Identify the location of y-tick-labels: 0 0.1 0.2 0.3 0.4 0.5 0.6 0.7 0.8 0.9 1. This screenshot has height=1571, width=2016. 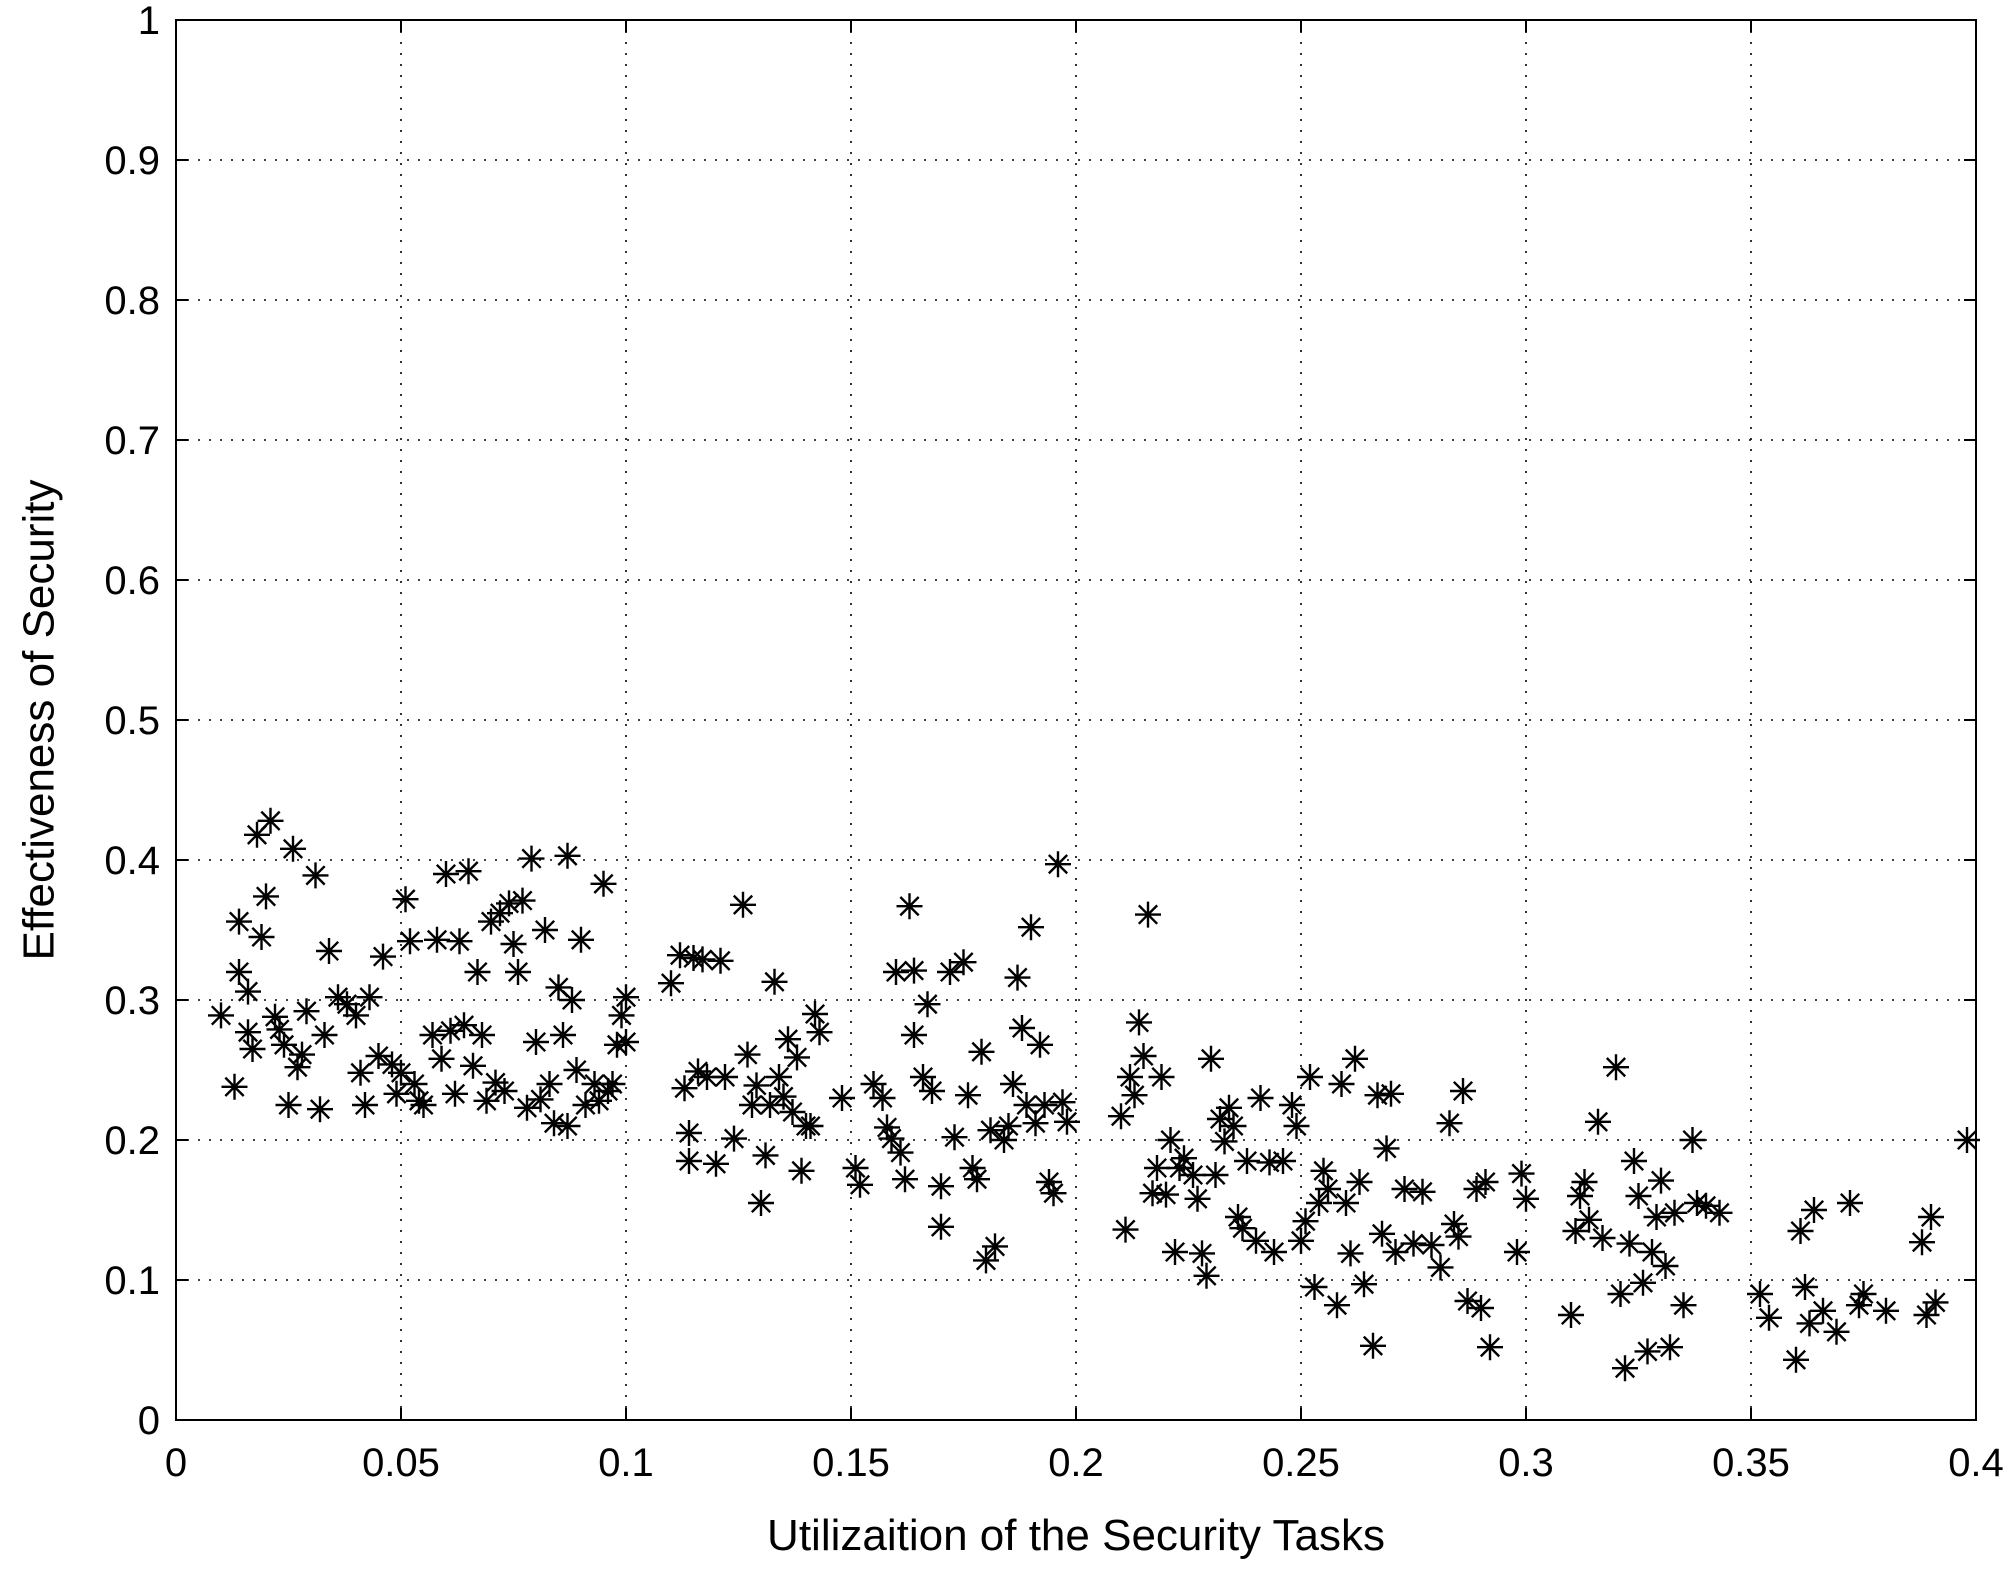
(132, 721).